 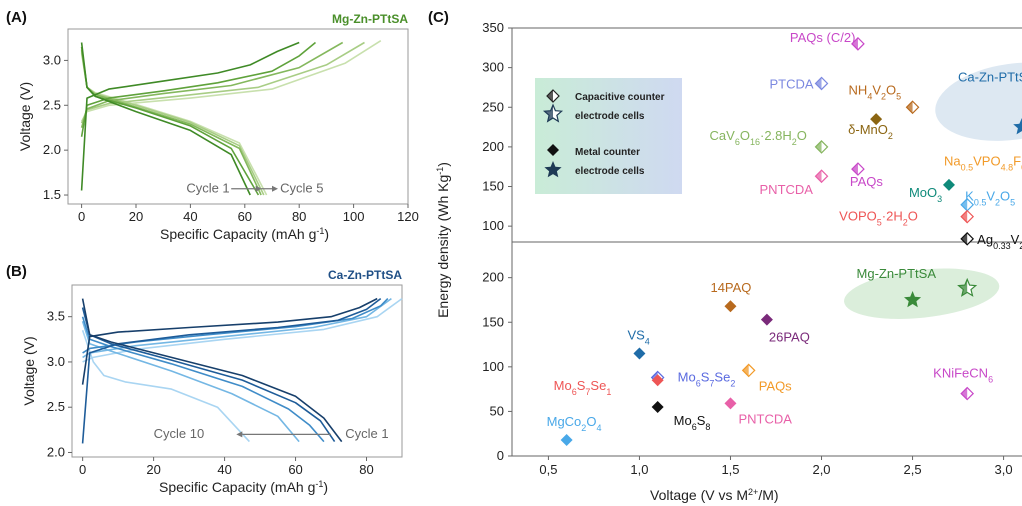 I want to click on panel-a-cycle-end-label: Cycle 5, so click(x=301, y=187).